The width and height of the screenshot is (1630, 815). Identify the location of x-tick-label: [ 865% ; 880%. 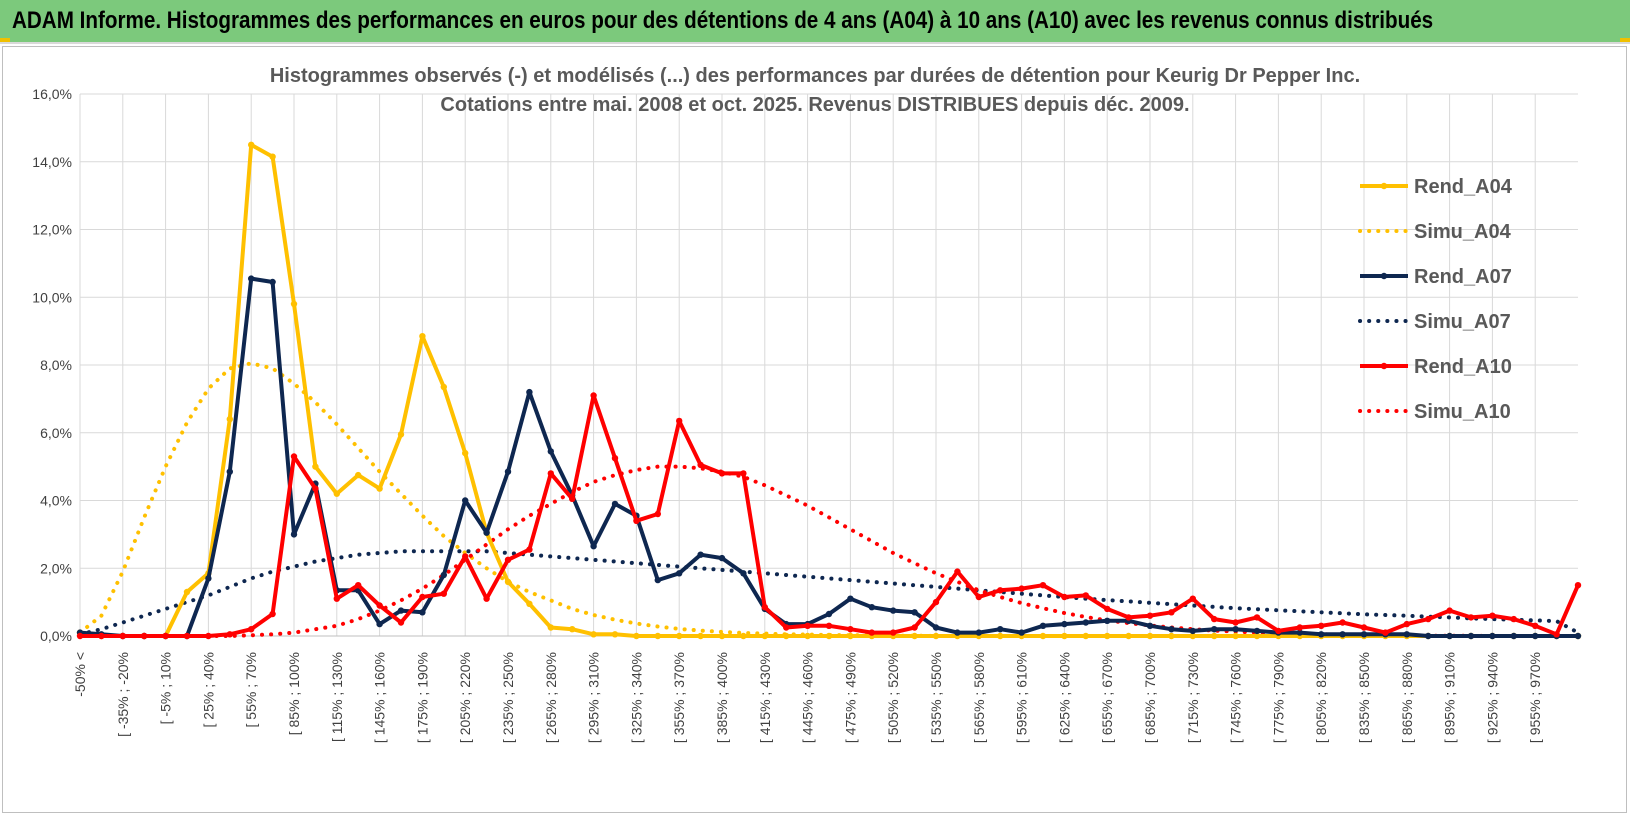
(1407, 697).